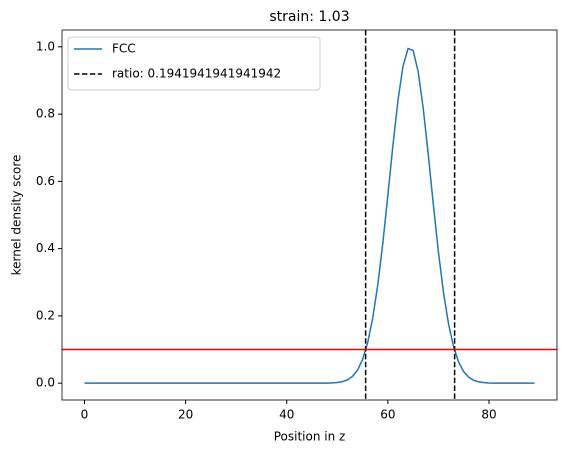 This screenshot has height=454, width=567. What do you see at coordinates (17, 215) in the screenshot?
I see `y-axis-label: kernel density score` at bounding box center [17, 215].